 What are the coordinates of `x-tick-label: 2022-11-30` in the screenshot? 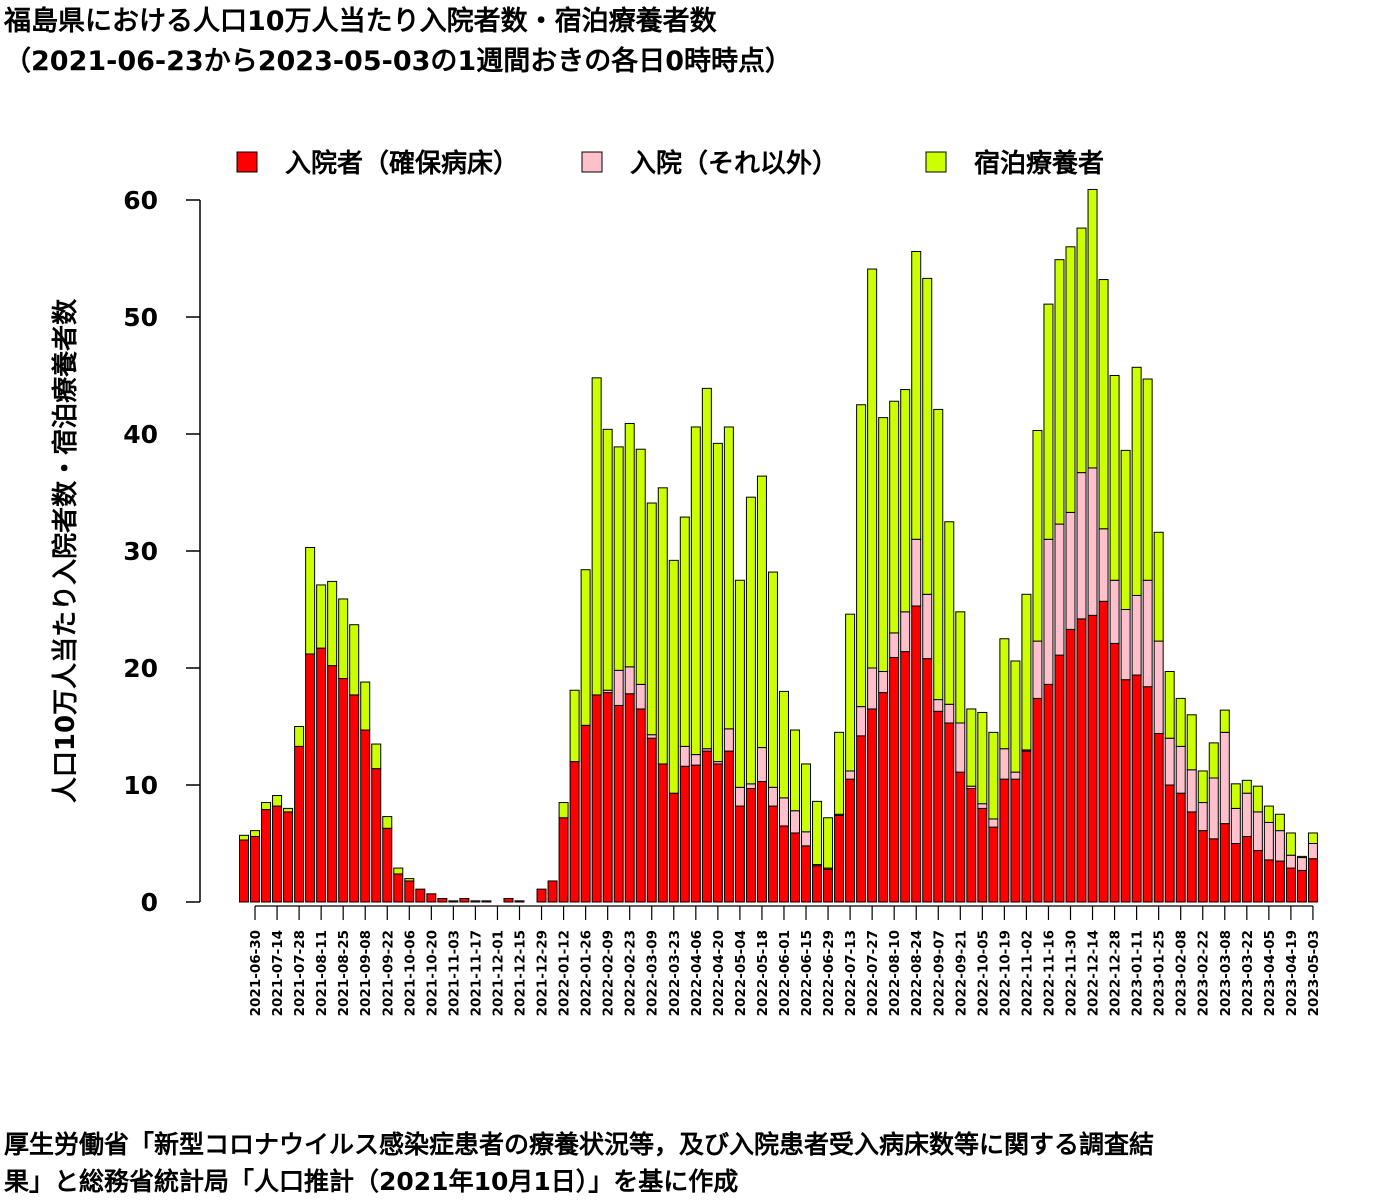 It's located at (1072, 973).